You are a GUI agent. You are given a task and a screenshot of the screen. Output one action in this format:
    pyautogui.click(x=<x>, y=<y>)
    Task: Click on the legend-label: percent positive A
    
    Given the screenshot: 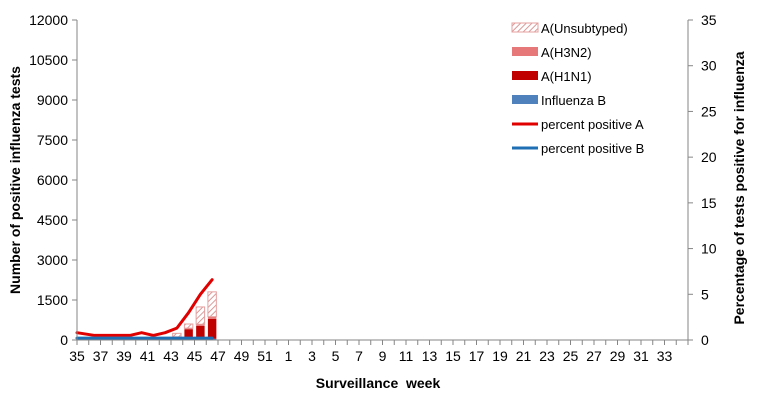 What is the action you would take?
    pyautogui.click(x=592, y=124)
    